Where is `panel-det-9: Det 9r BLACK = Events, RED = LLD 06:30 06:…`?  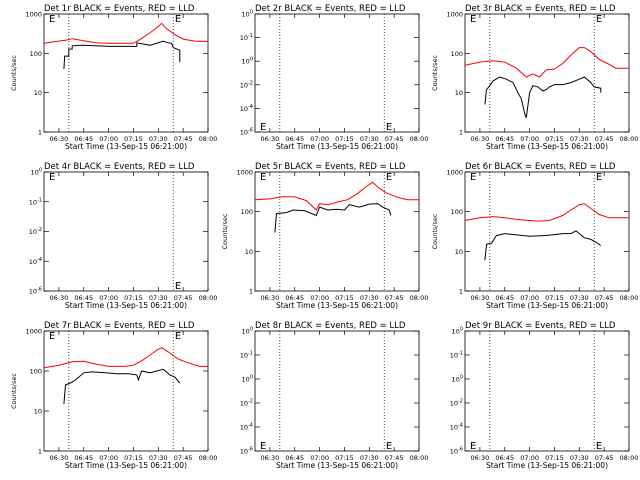
panel-det-9: Det 9r BLACK = Events, RED = LLD 06:30 06:… is located at coordinates (544, 395).